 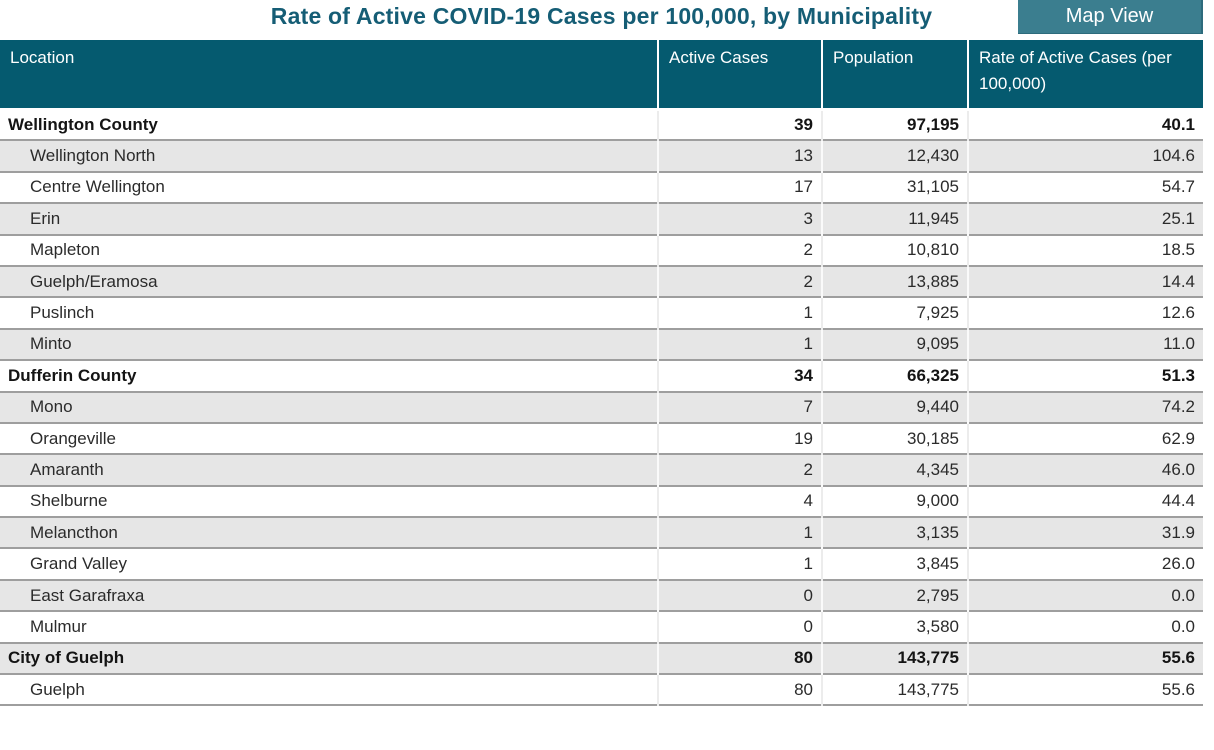 I want to click on population-cell: 66,325, so click(x=894, y=376).